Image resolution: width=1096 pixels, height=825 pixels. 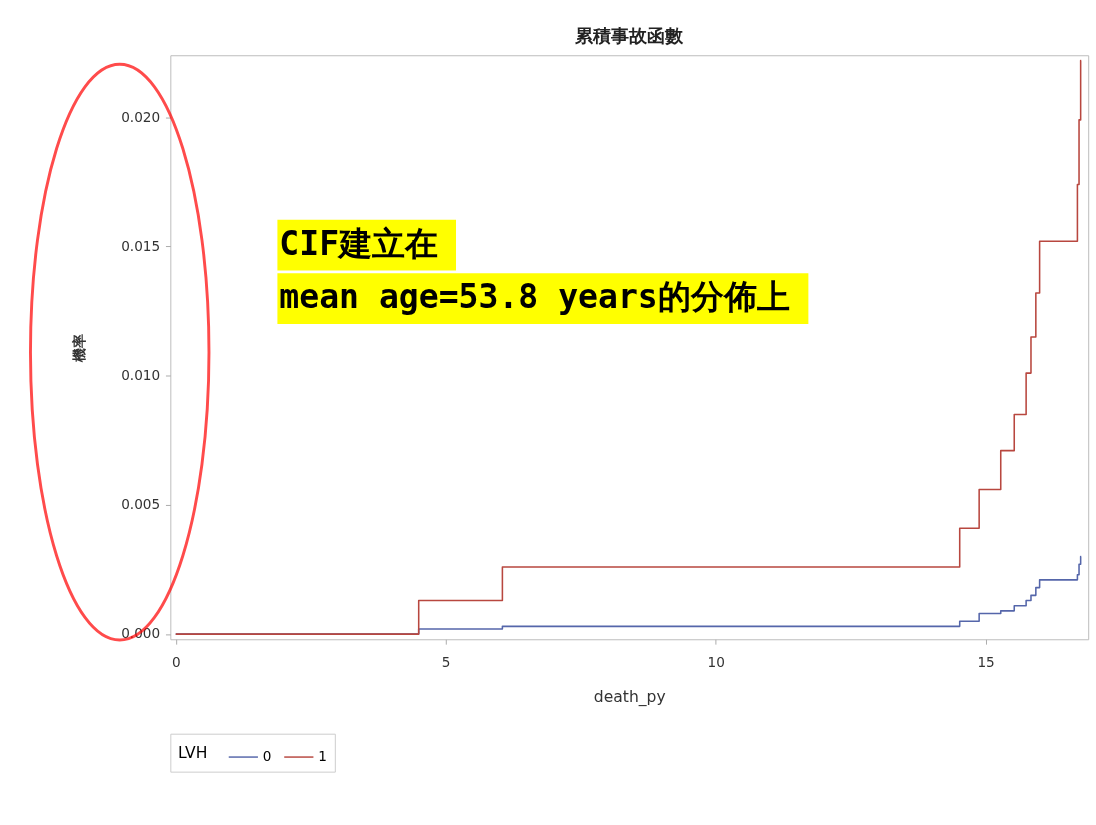 What do you see at coordinates (322, 755) in the screenshot?
I see `legend-label: 1` at bounding box center [322, 755].